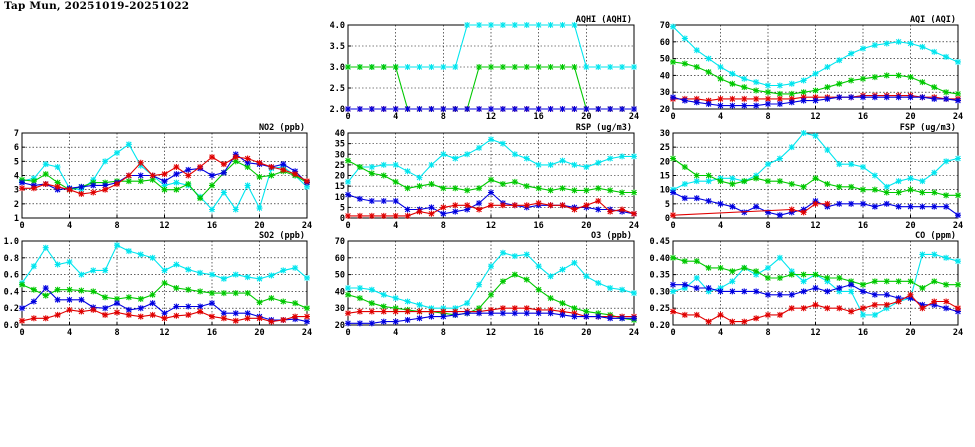 This screenshot has width=975, height=447. What do you see at coordinates (863, 117) in the screenshot?
I see `x-tick-label: 16` at bounding box center [863, 117].